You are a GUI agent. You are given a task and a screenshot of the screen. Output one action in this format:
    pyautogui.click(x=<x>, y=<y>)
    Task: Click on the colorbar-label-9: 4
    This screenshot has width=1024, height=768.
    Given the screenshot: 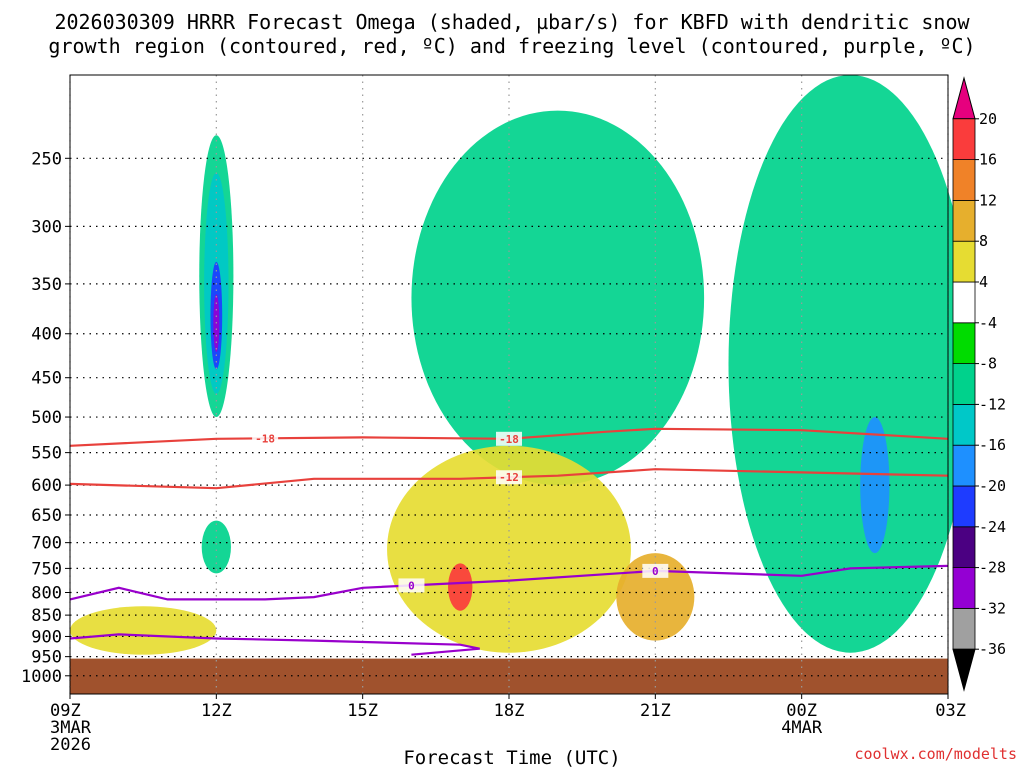 What is the action you would take?
    pyautogui.click(x=983, y=282)
    